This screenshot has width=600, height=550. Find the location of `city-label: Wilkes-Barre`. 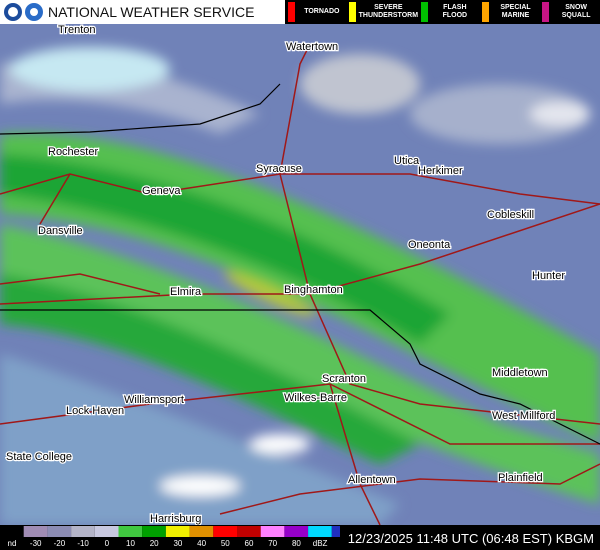

city-label: Wilkes-Barre is located at coordinates (315, 398).